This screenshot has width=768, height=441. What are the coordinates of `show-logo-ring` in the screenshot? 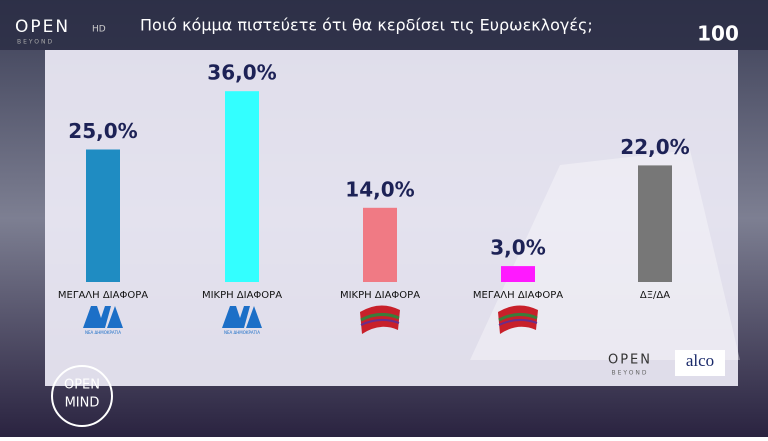 It's located at (82, 396).